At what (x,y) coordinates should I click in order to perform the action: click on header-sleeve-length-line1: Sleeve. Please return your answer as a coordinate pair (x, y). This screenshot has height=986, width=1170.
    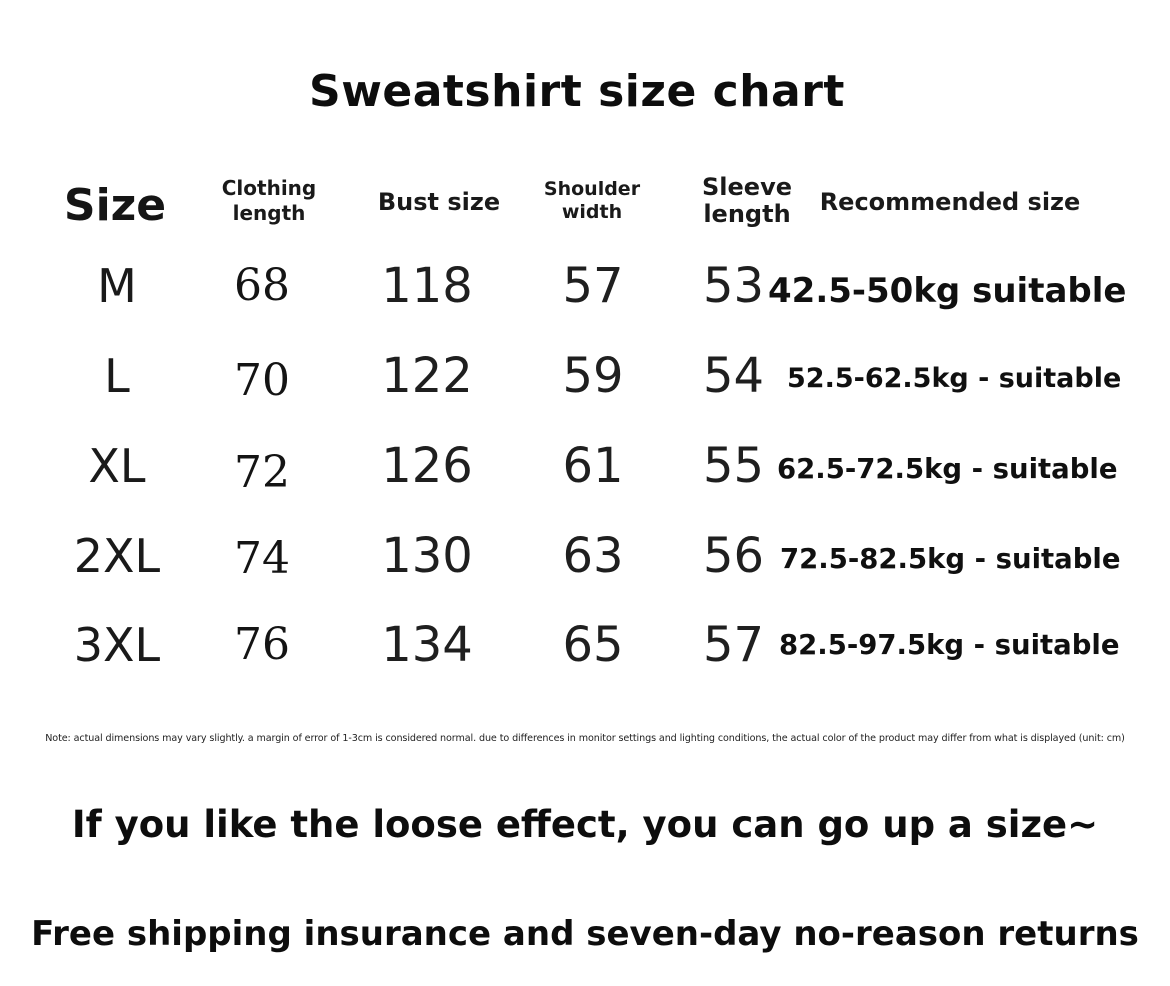
    Looking at the image, I should click on (747, 187).